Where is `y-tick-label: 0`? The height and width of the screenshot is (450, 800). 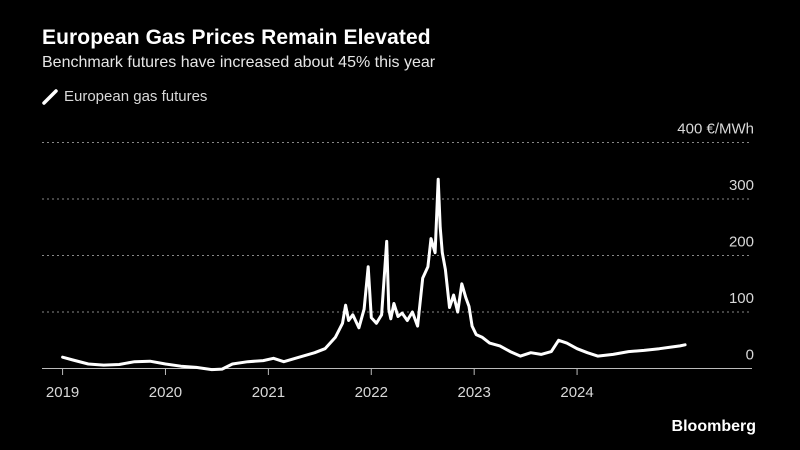
y-tick-label: 0 is located at coordinates (750, 355).